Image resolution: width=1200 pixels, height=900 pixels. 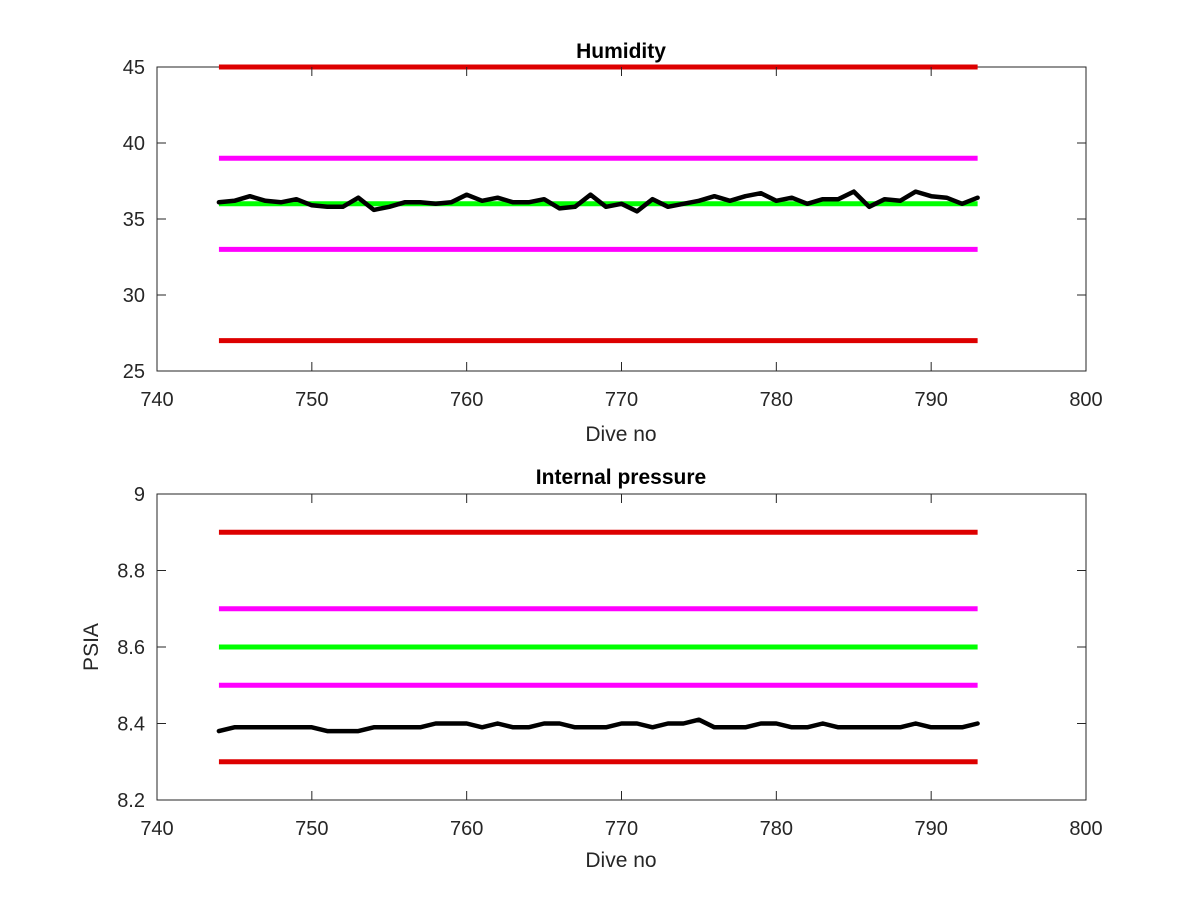 I want to click on humidity-x-tick-label: 800, so click(x=1085, y=400).